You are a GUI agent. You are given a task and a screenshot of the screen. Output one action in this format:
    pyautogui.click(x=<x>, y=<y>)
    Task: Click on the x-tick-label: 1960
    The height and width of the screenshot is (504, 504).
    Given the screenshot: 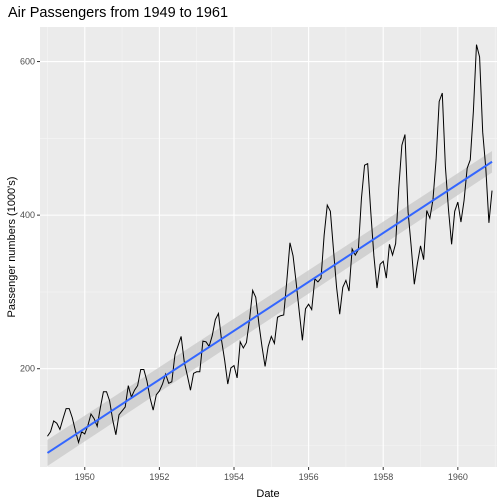 What is the action you would take?
    pyautogui.click(x=458, y=477)
    